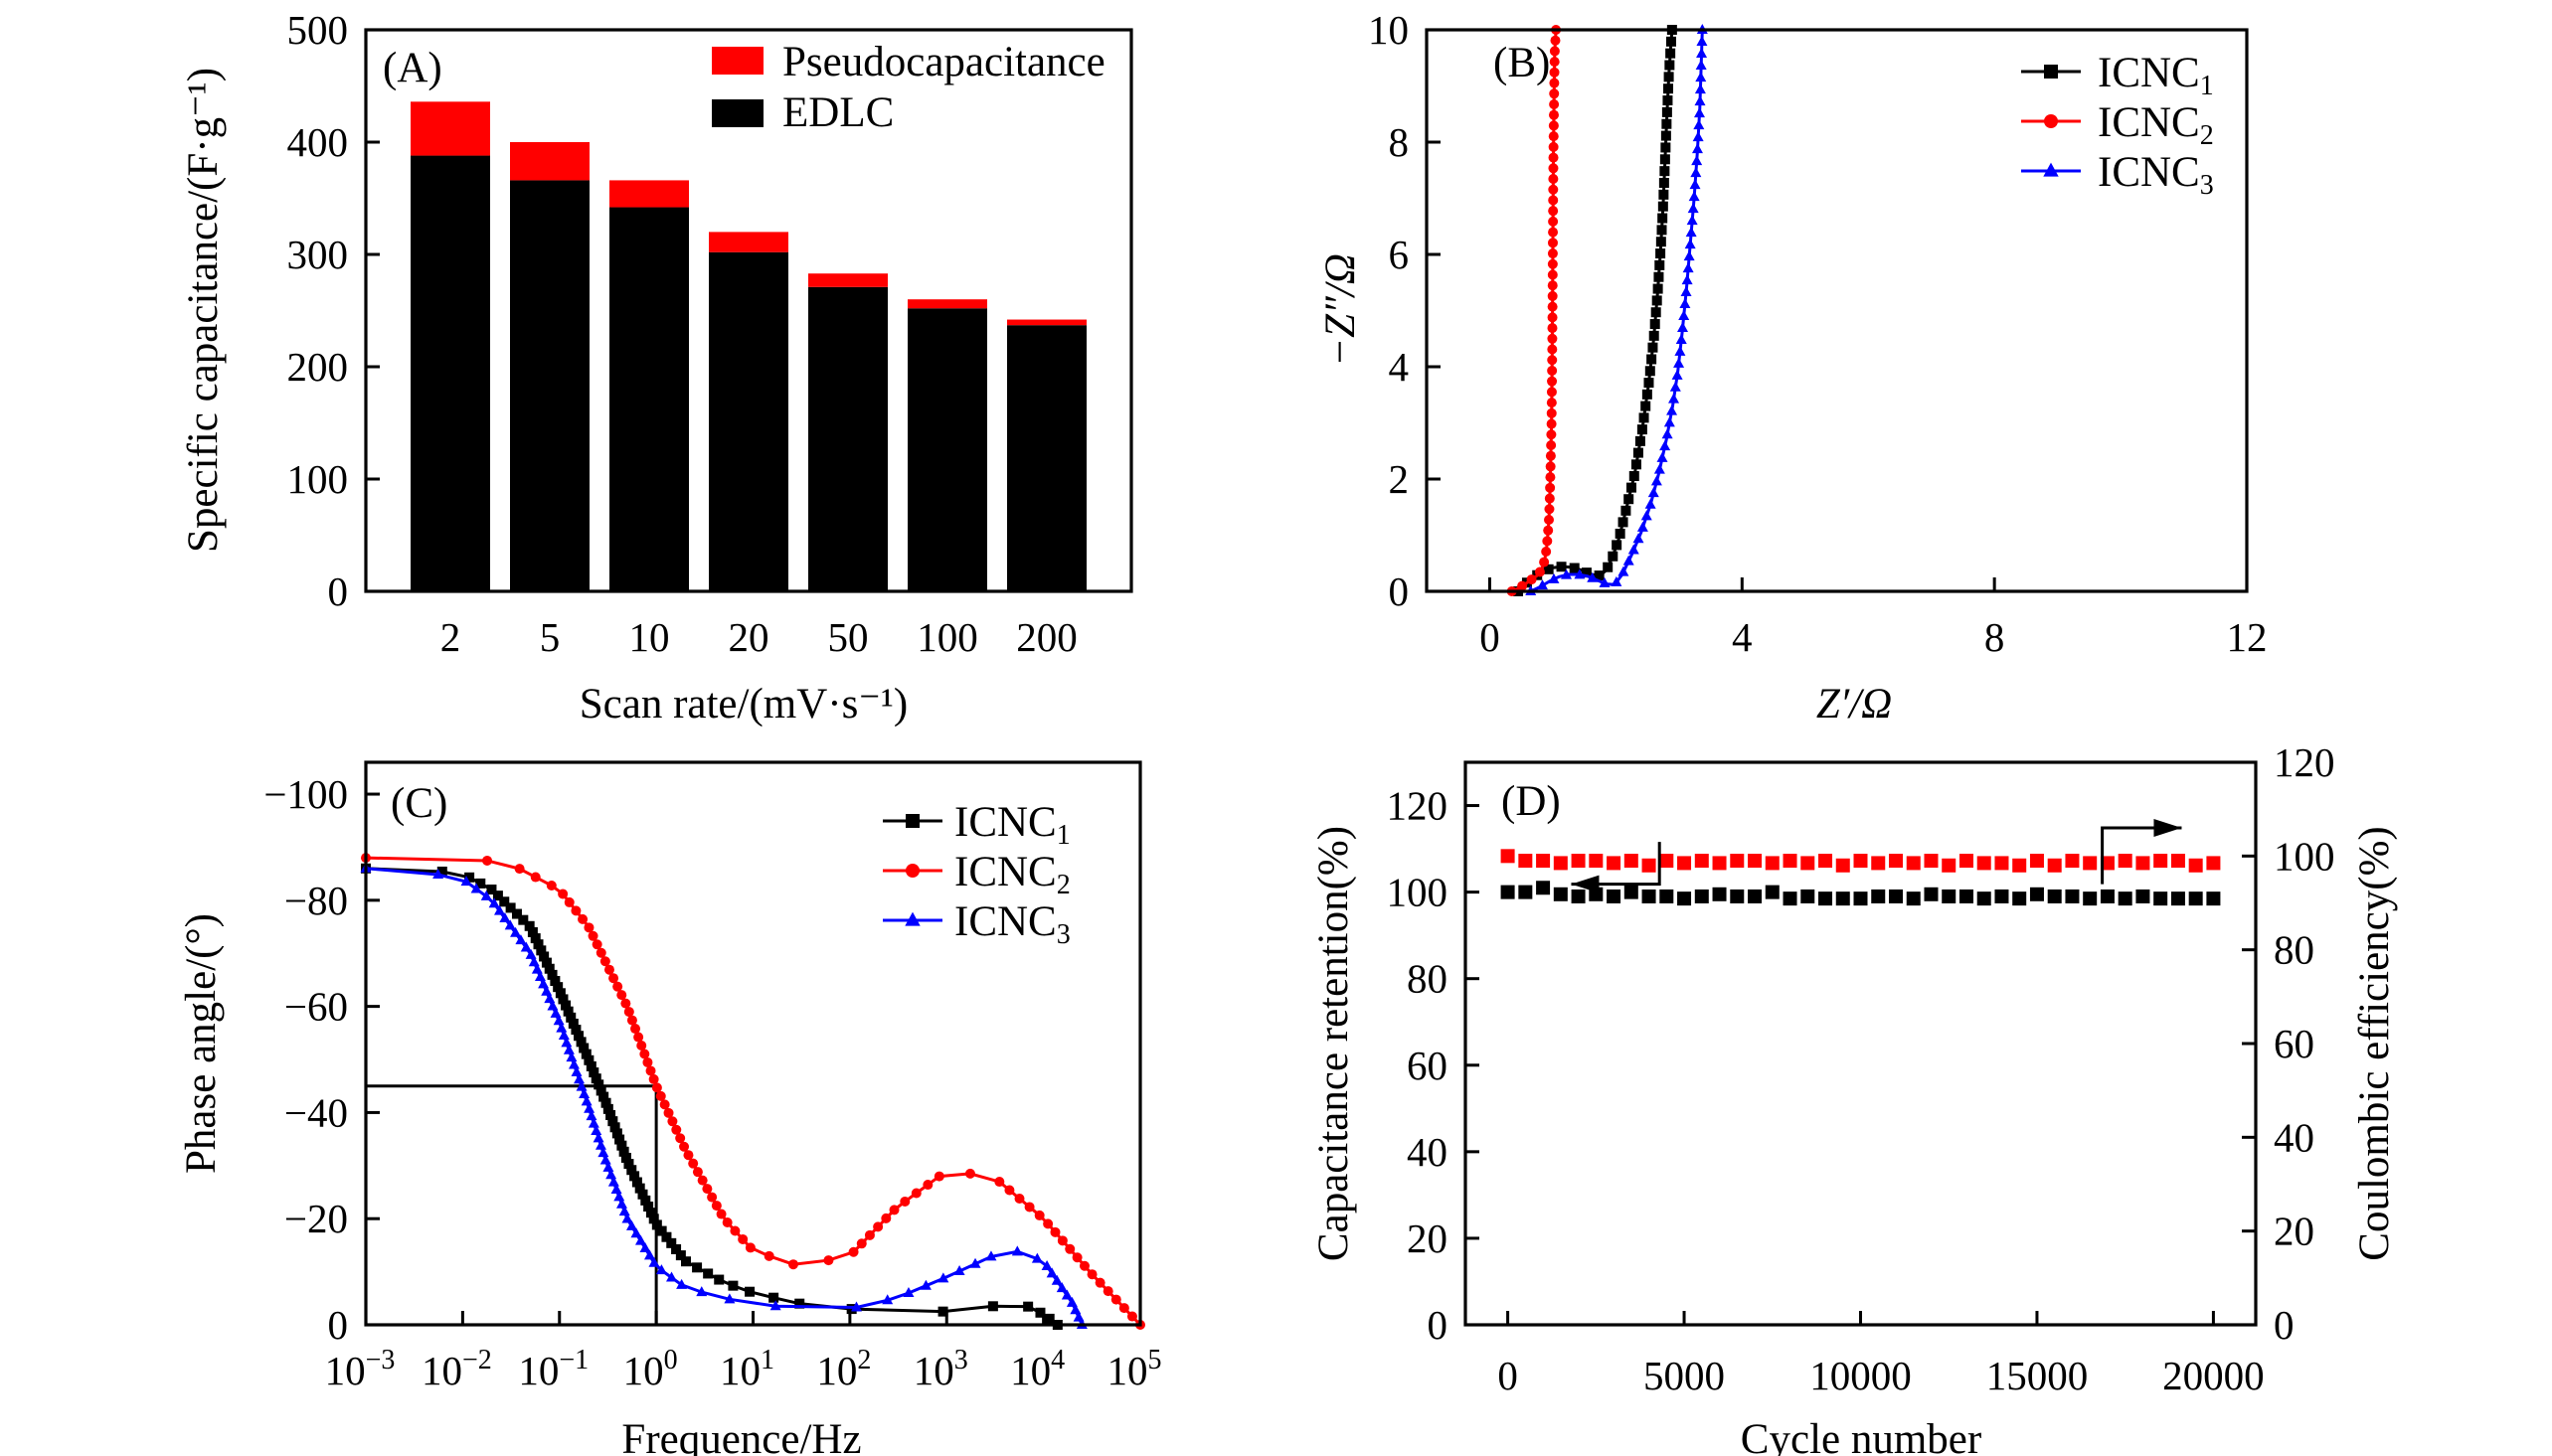  What do you see at coordinates (1743, 637) in the screenshot?
I see `x-tick-label-4: 4` at bounding box center [1743, 637].